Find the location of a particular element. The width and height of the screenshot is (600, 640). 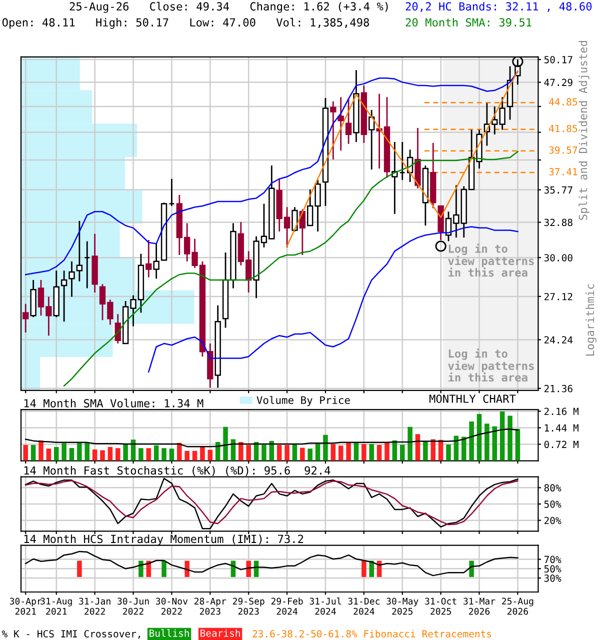

x-tick-label: 31-Dec 2024 is located at coordinates (364, 606).